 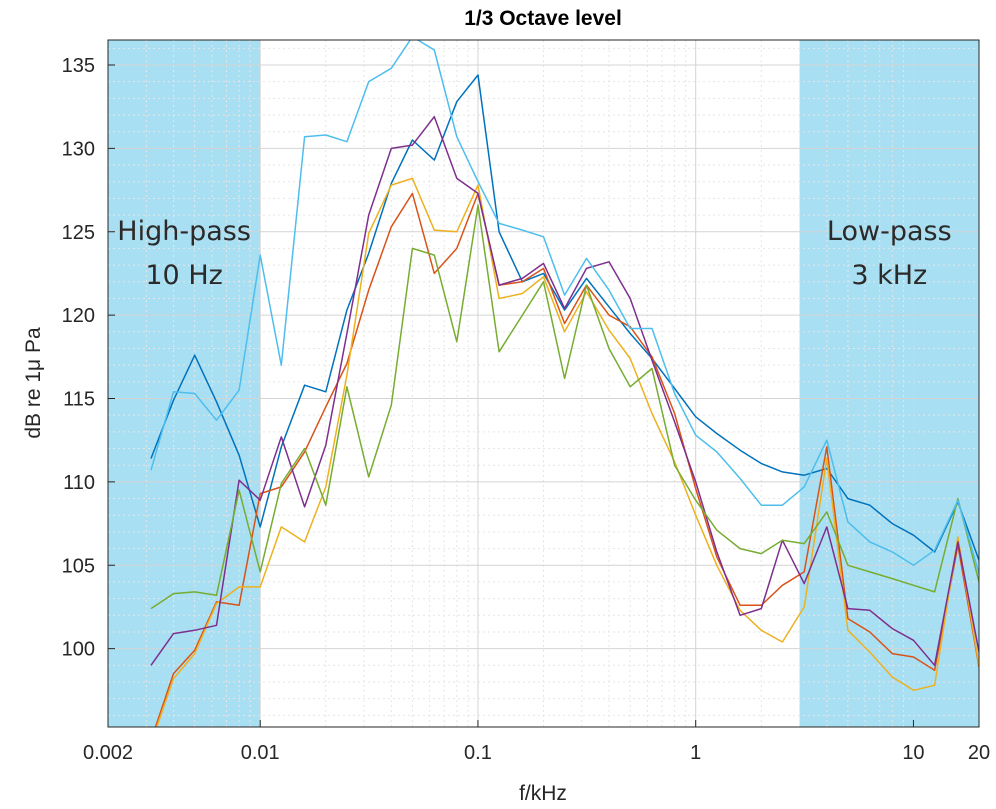 I want to click on y-axis-label: dB re 1μ Pa, so click(x=33, y=383).